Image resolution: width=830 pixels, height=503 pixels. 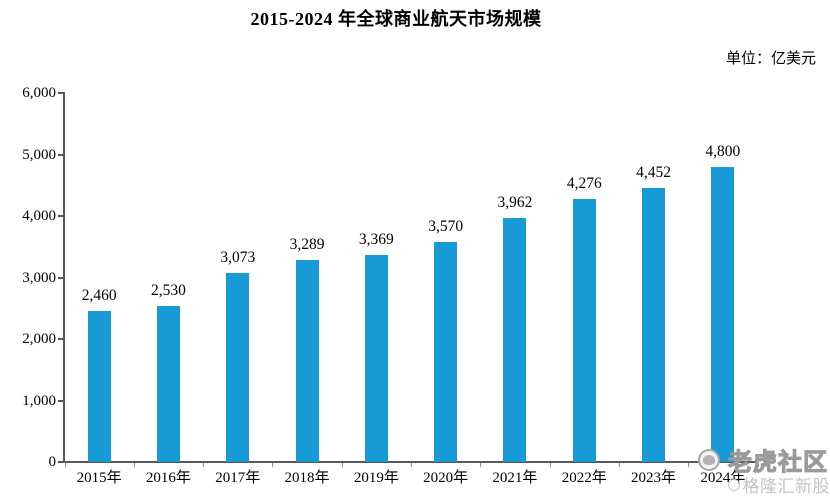 I want to click on x-tick-label: 2018年, so click(x=307, y=478).